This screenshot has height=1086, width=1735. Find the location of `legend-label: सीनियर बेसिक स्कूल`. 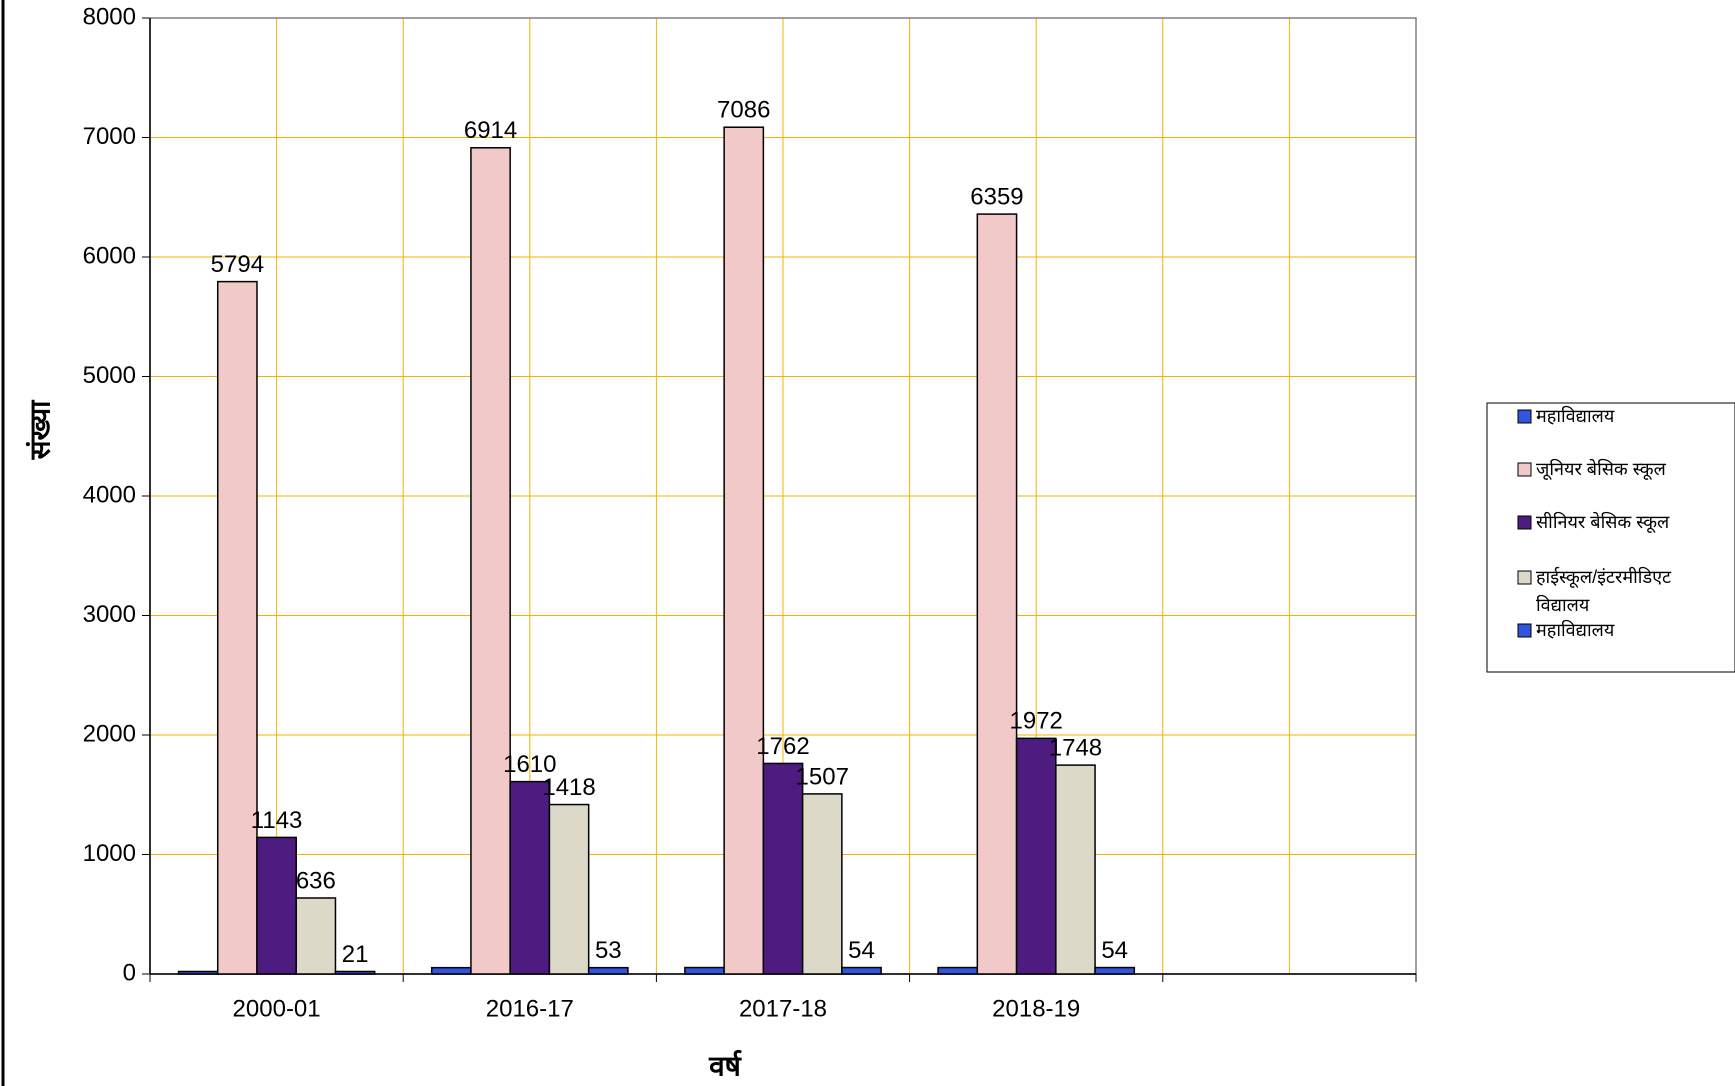

legend-label: सीनियर बेसिक स्कूल is located at coordinates (1603, 522).